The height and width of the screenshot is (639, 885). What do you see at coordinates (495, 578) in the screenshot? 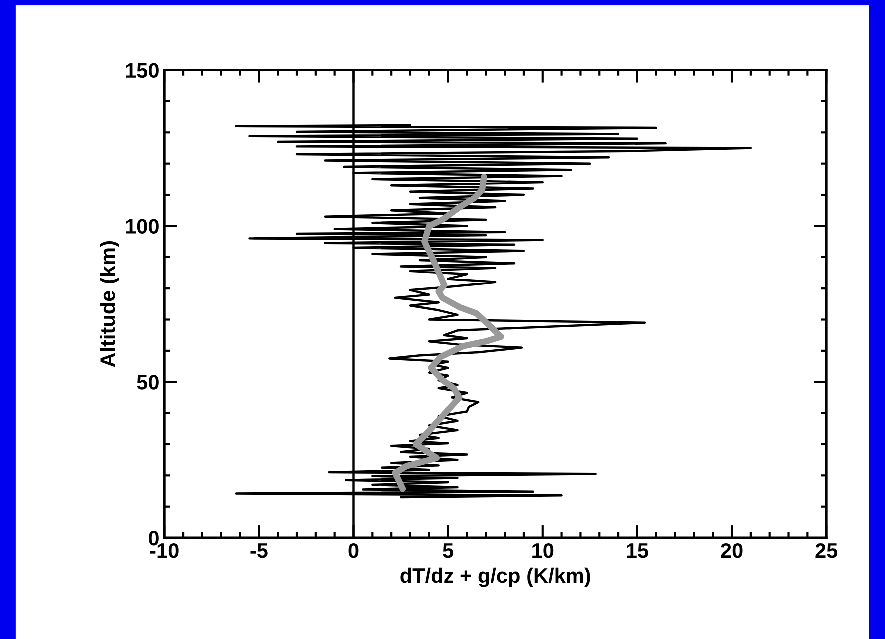
I see `x-axis-title: dT/dz + g/cp (K/km)` at bounding box center [495, 578].